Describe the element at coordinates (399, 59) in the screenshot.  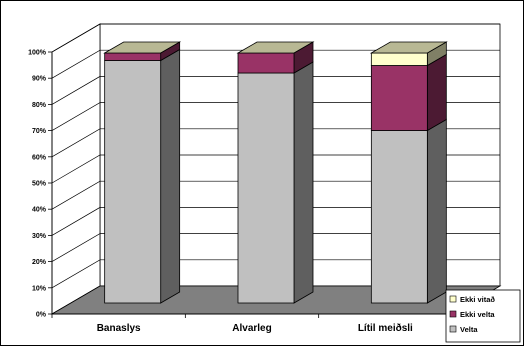
I see `bar-ekki-vita-` at that location.